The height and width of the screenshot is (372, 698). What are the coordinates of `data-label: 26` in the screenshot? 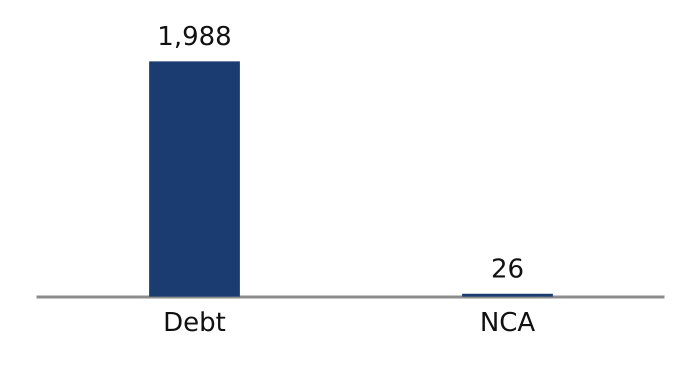 It's located at (507, 269).